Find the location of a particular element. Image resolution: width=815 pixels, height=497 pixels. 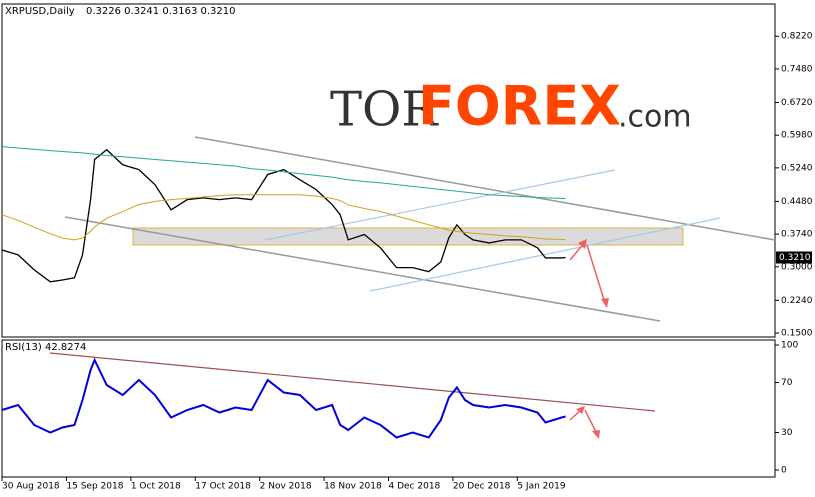

resistance-zone is located at coordinates (408, 236).